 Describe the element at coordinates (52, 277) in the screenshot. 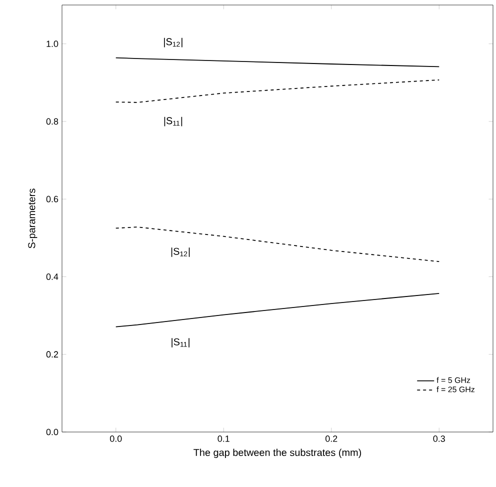

I see `y-tick-label: 0.4` at that location.